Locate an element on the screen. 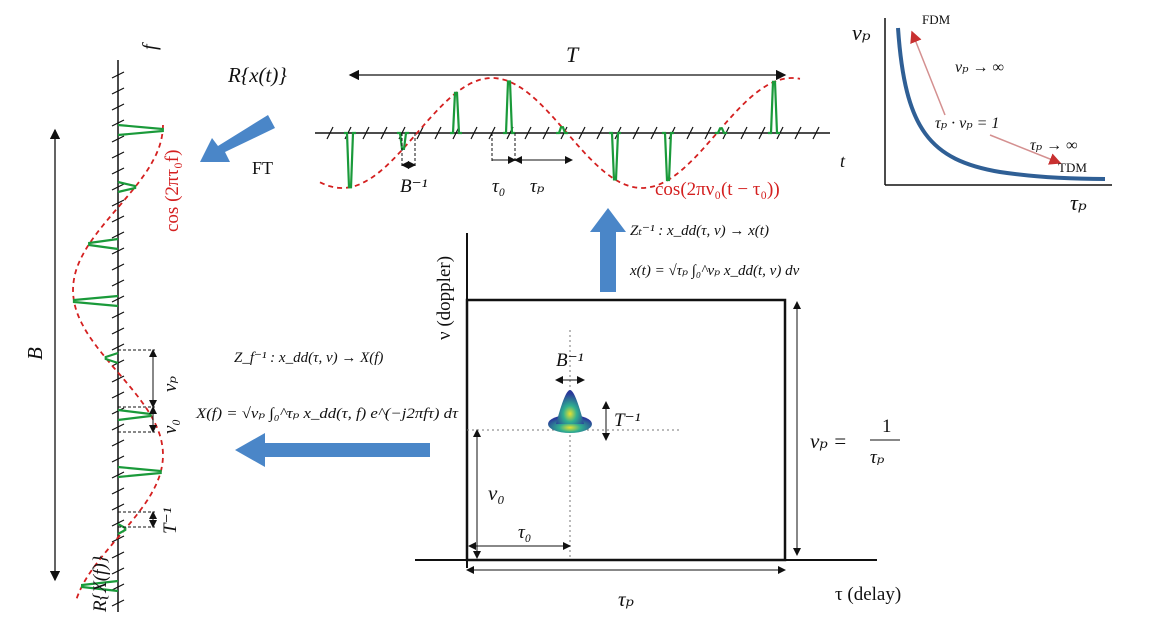 Image resolution: width=1149 pixels, height=621 pixels. inset-x-label: τₚ is located at coordinates (1078, 202).